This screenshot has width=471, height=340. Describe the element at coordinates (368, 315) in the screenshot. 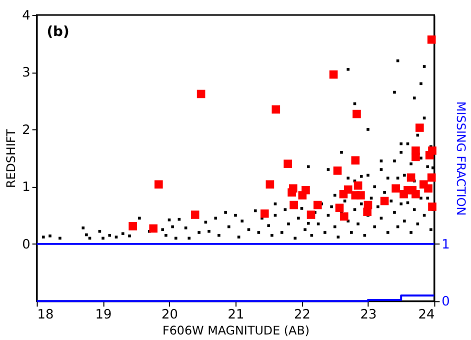

I see `x-tick-label: 23` at that location.